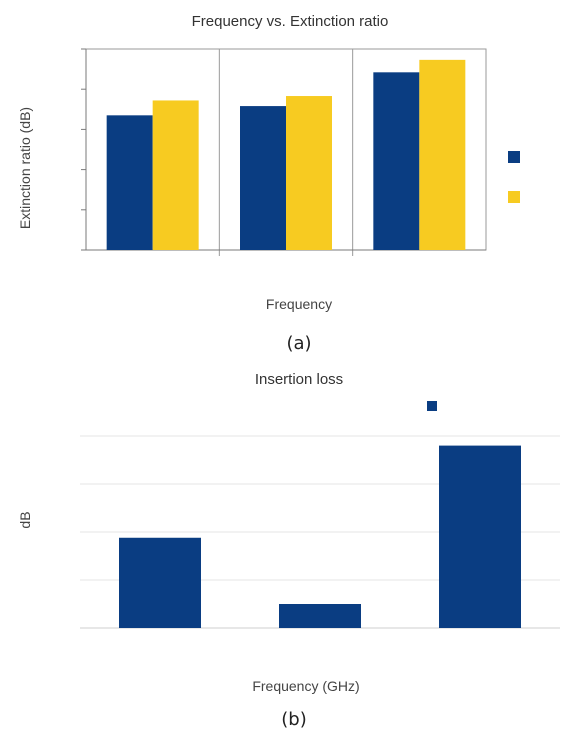  What do you see at coordinates (25, 168) in the screenshot?
I see `chart-a-y-axis-label: Extinction ratio (dB)` at bounding box center [25, 168].